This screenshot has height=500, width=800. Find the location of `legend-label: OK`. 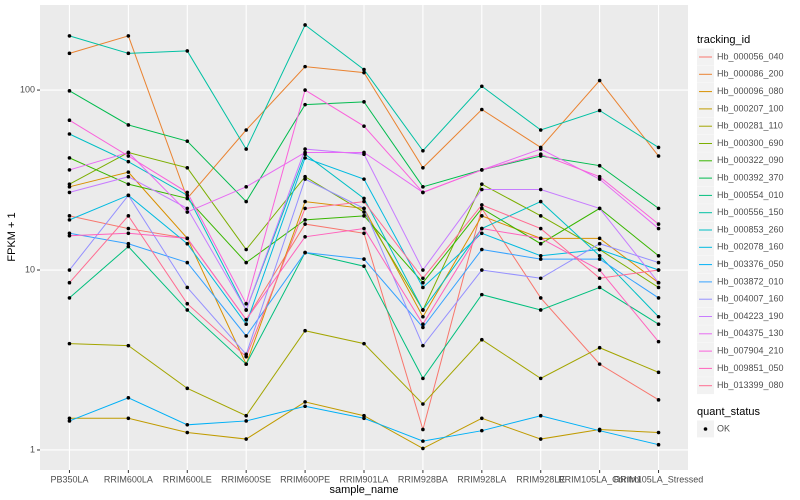

legend-label: OK is located at coordinates (723, 428).